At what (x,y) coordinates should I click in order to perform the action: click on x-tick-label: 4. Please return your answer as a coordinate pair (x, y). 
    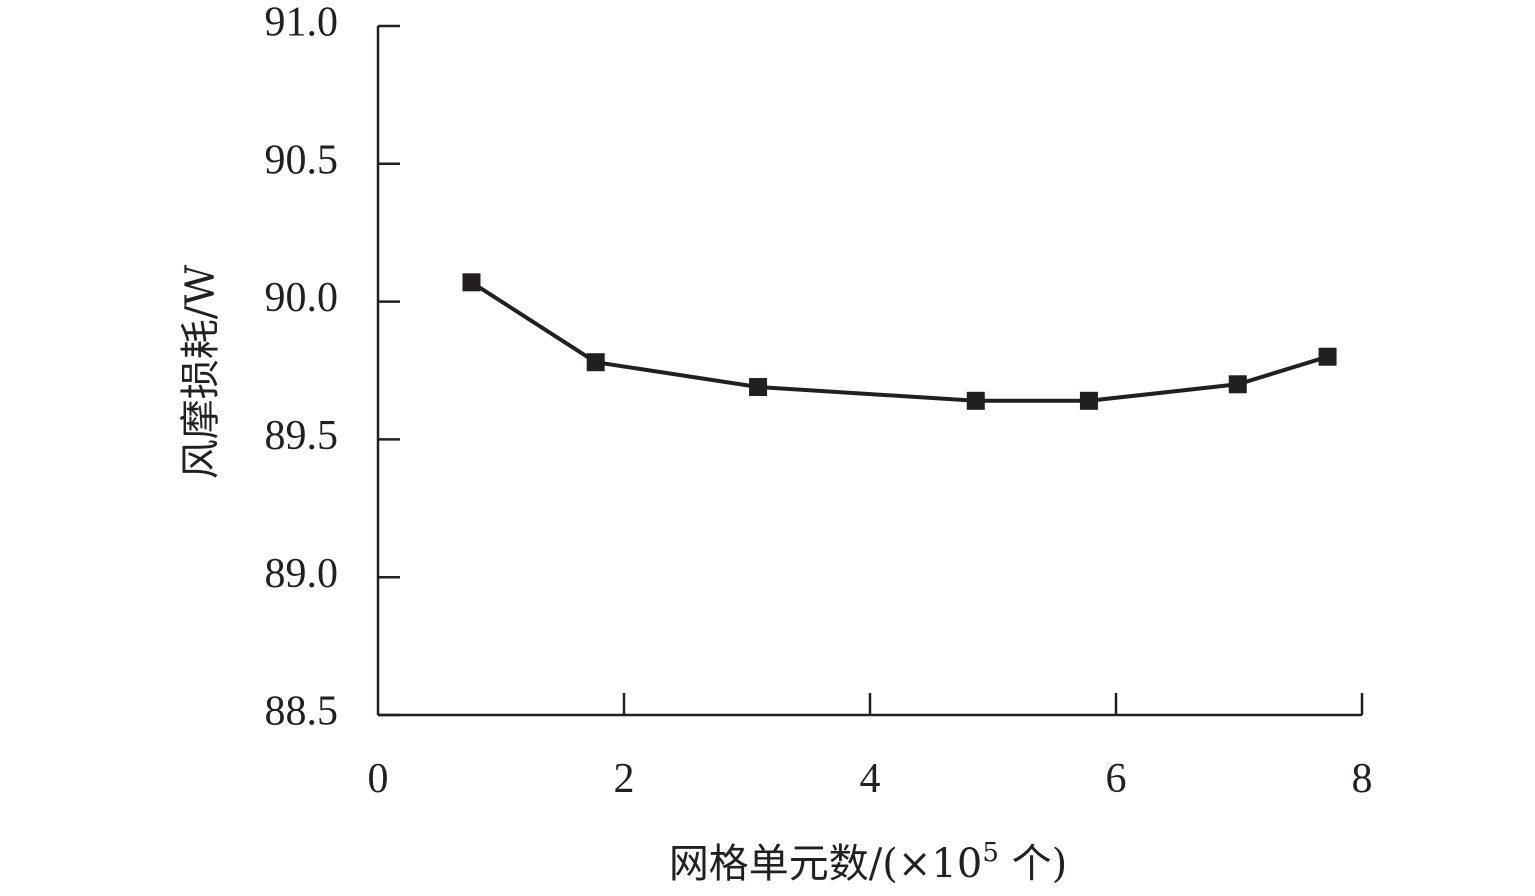
    Looking at the image, I should click on (870, 779).